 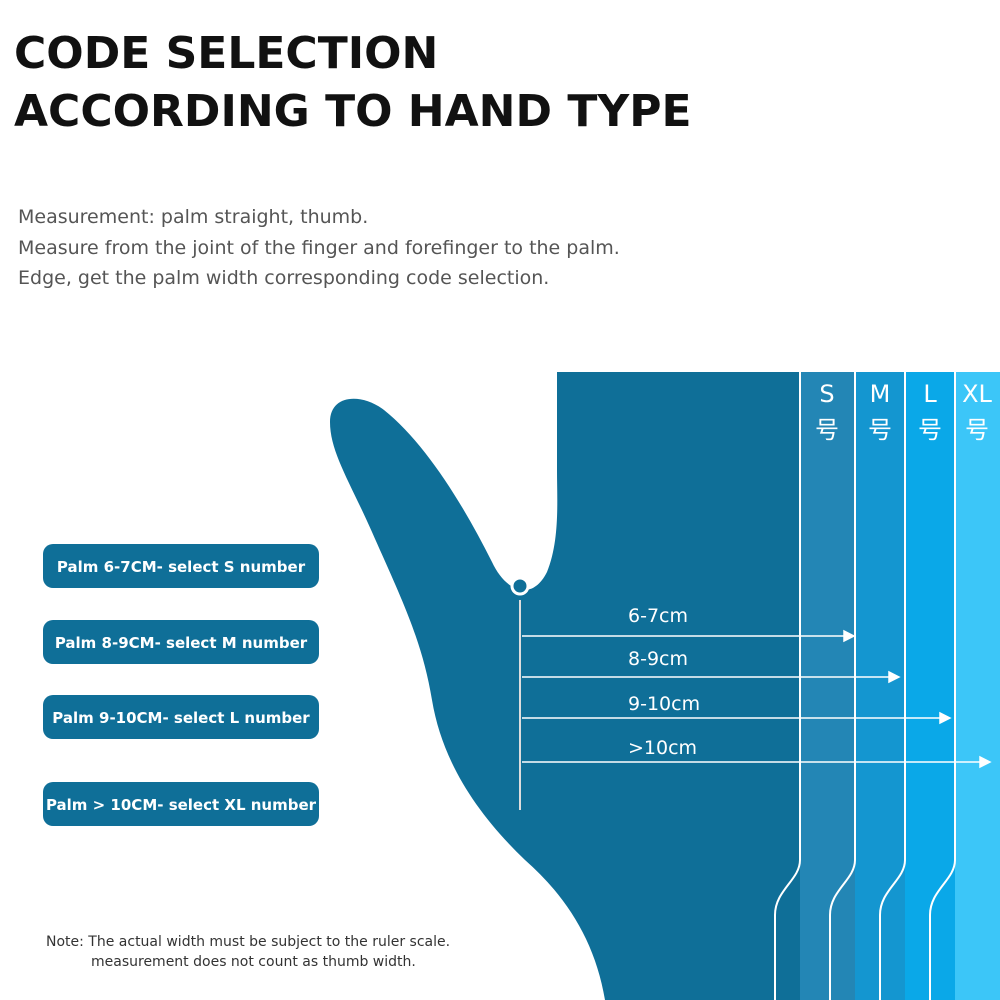 I want to click on size-label: XL, so click(x=977, y=394).